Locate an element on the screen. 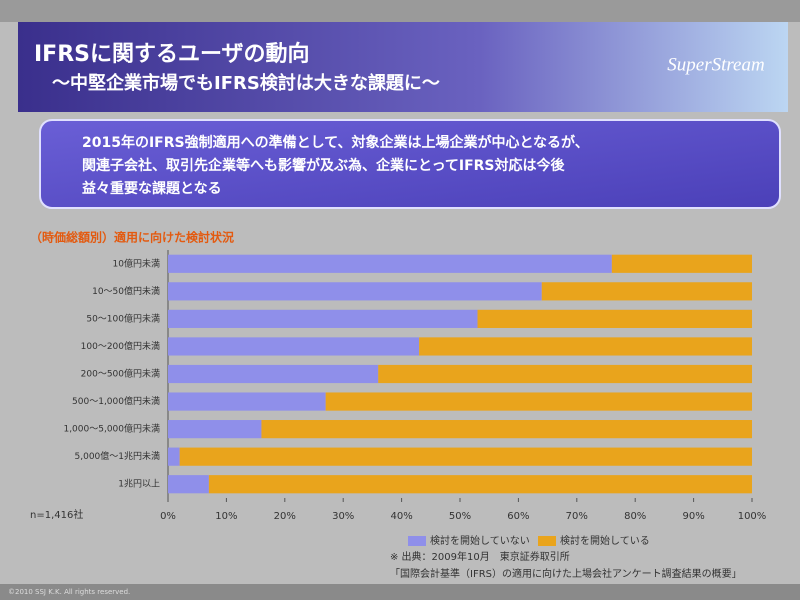  subtitle: ～中堅企業市場でもIFRS検討は大きな課題に～ is located at coordinates (246, 83).